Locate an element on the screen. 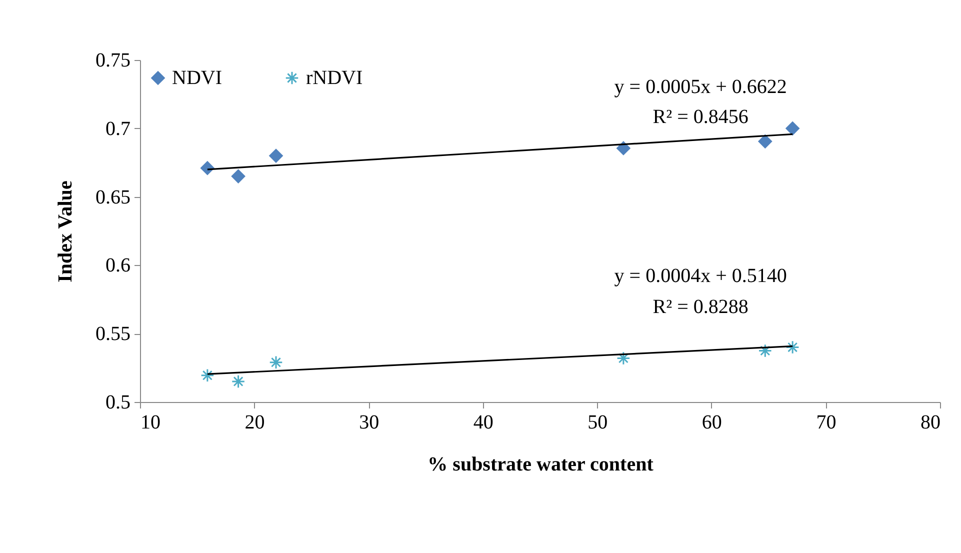  x-tick-label: 60 is located at coordinates (712, 423).